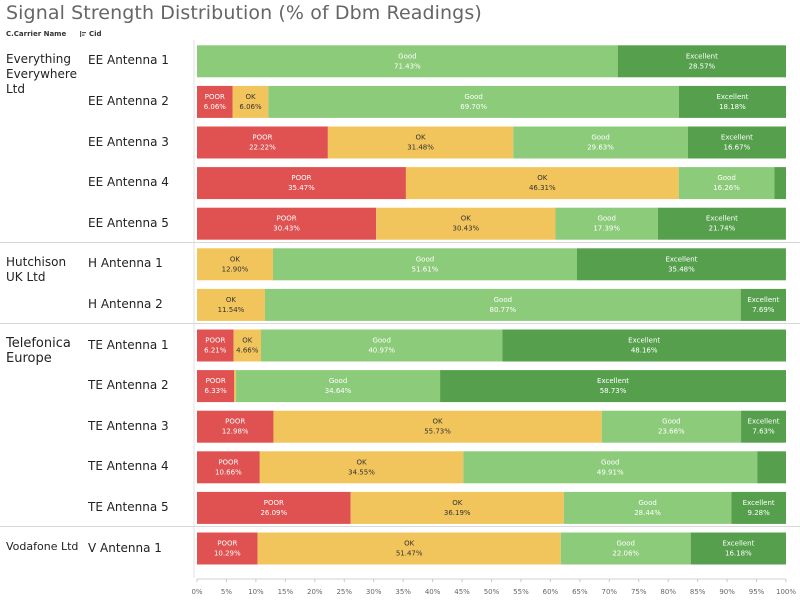  Describe the element at coordinates (437, 432) in the screenshot. I see `segment-value-label: 55.73%` at that location.